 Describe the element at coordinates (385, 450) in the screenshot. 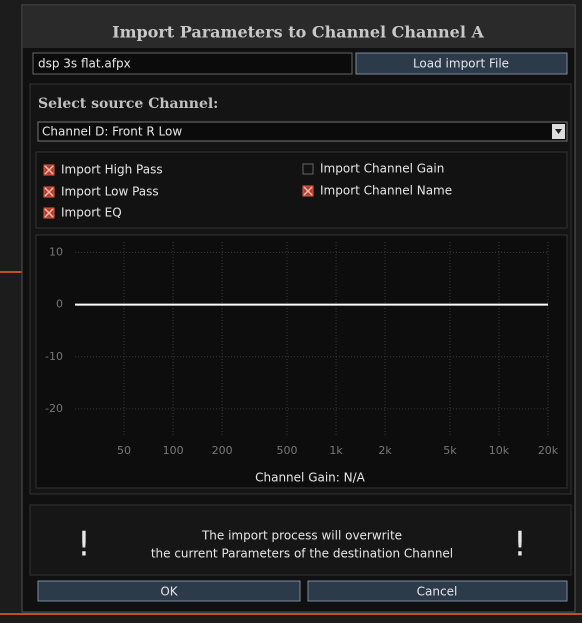

I see `x-tick-label: 2k` at that location.